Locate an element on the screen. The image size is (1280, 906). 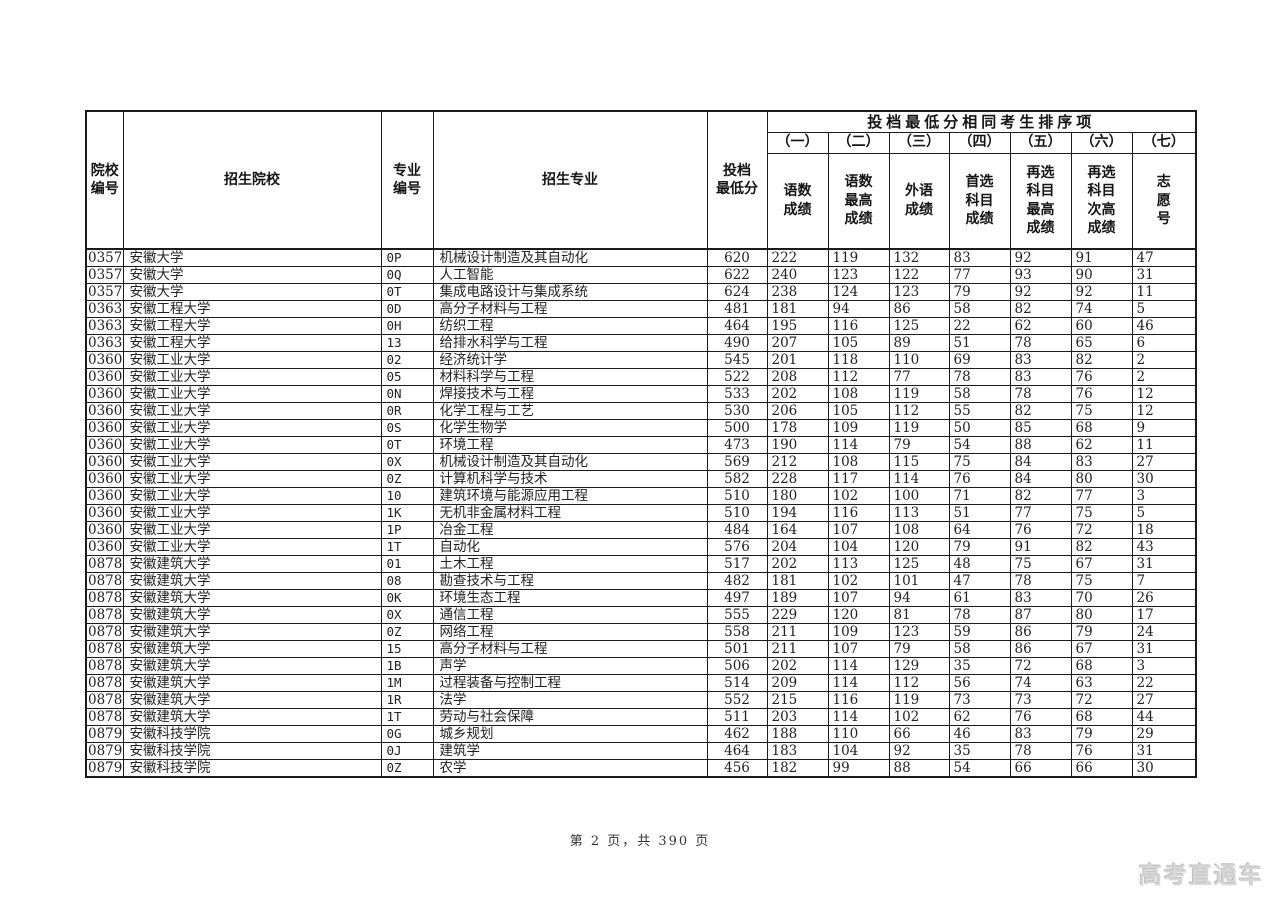
table-cell: 75 is located at coordinates (1101, 513).